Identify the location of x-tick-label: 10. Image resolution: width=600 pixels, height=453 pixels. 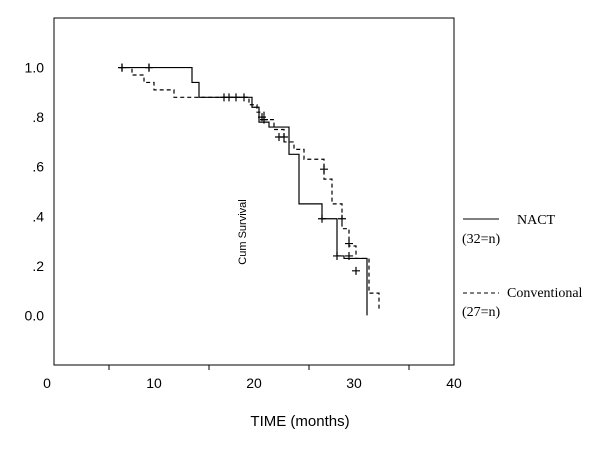
(154, 383).